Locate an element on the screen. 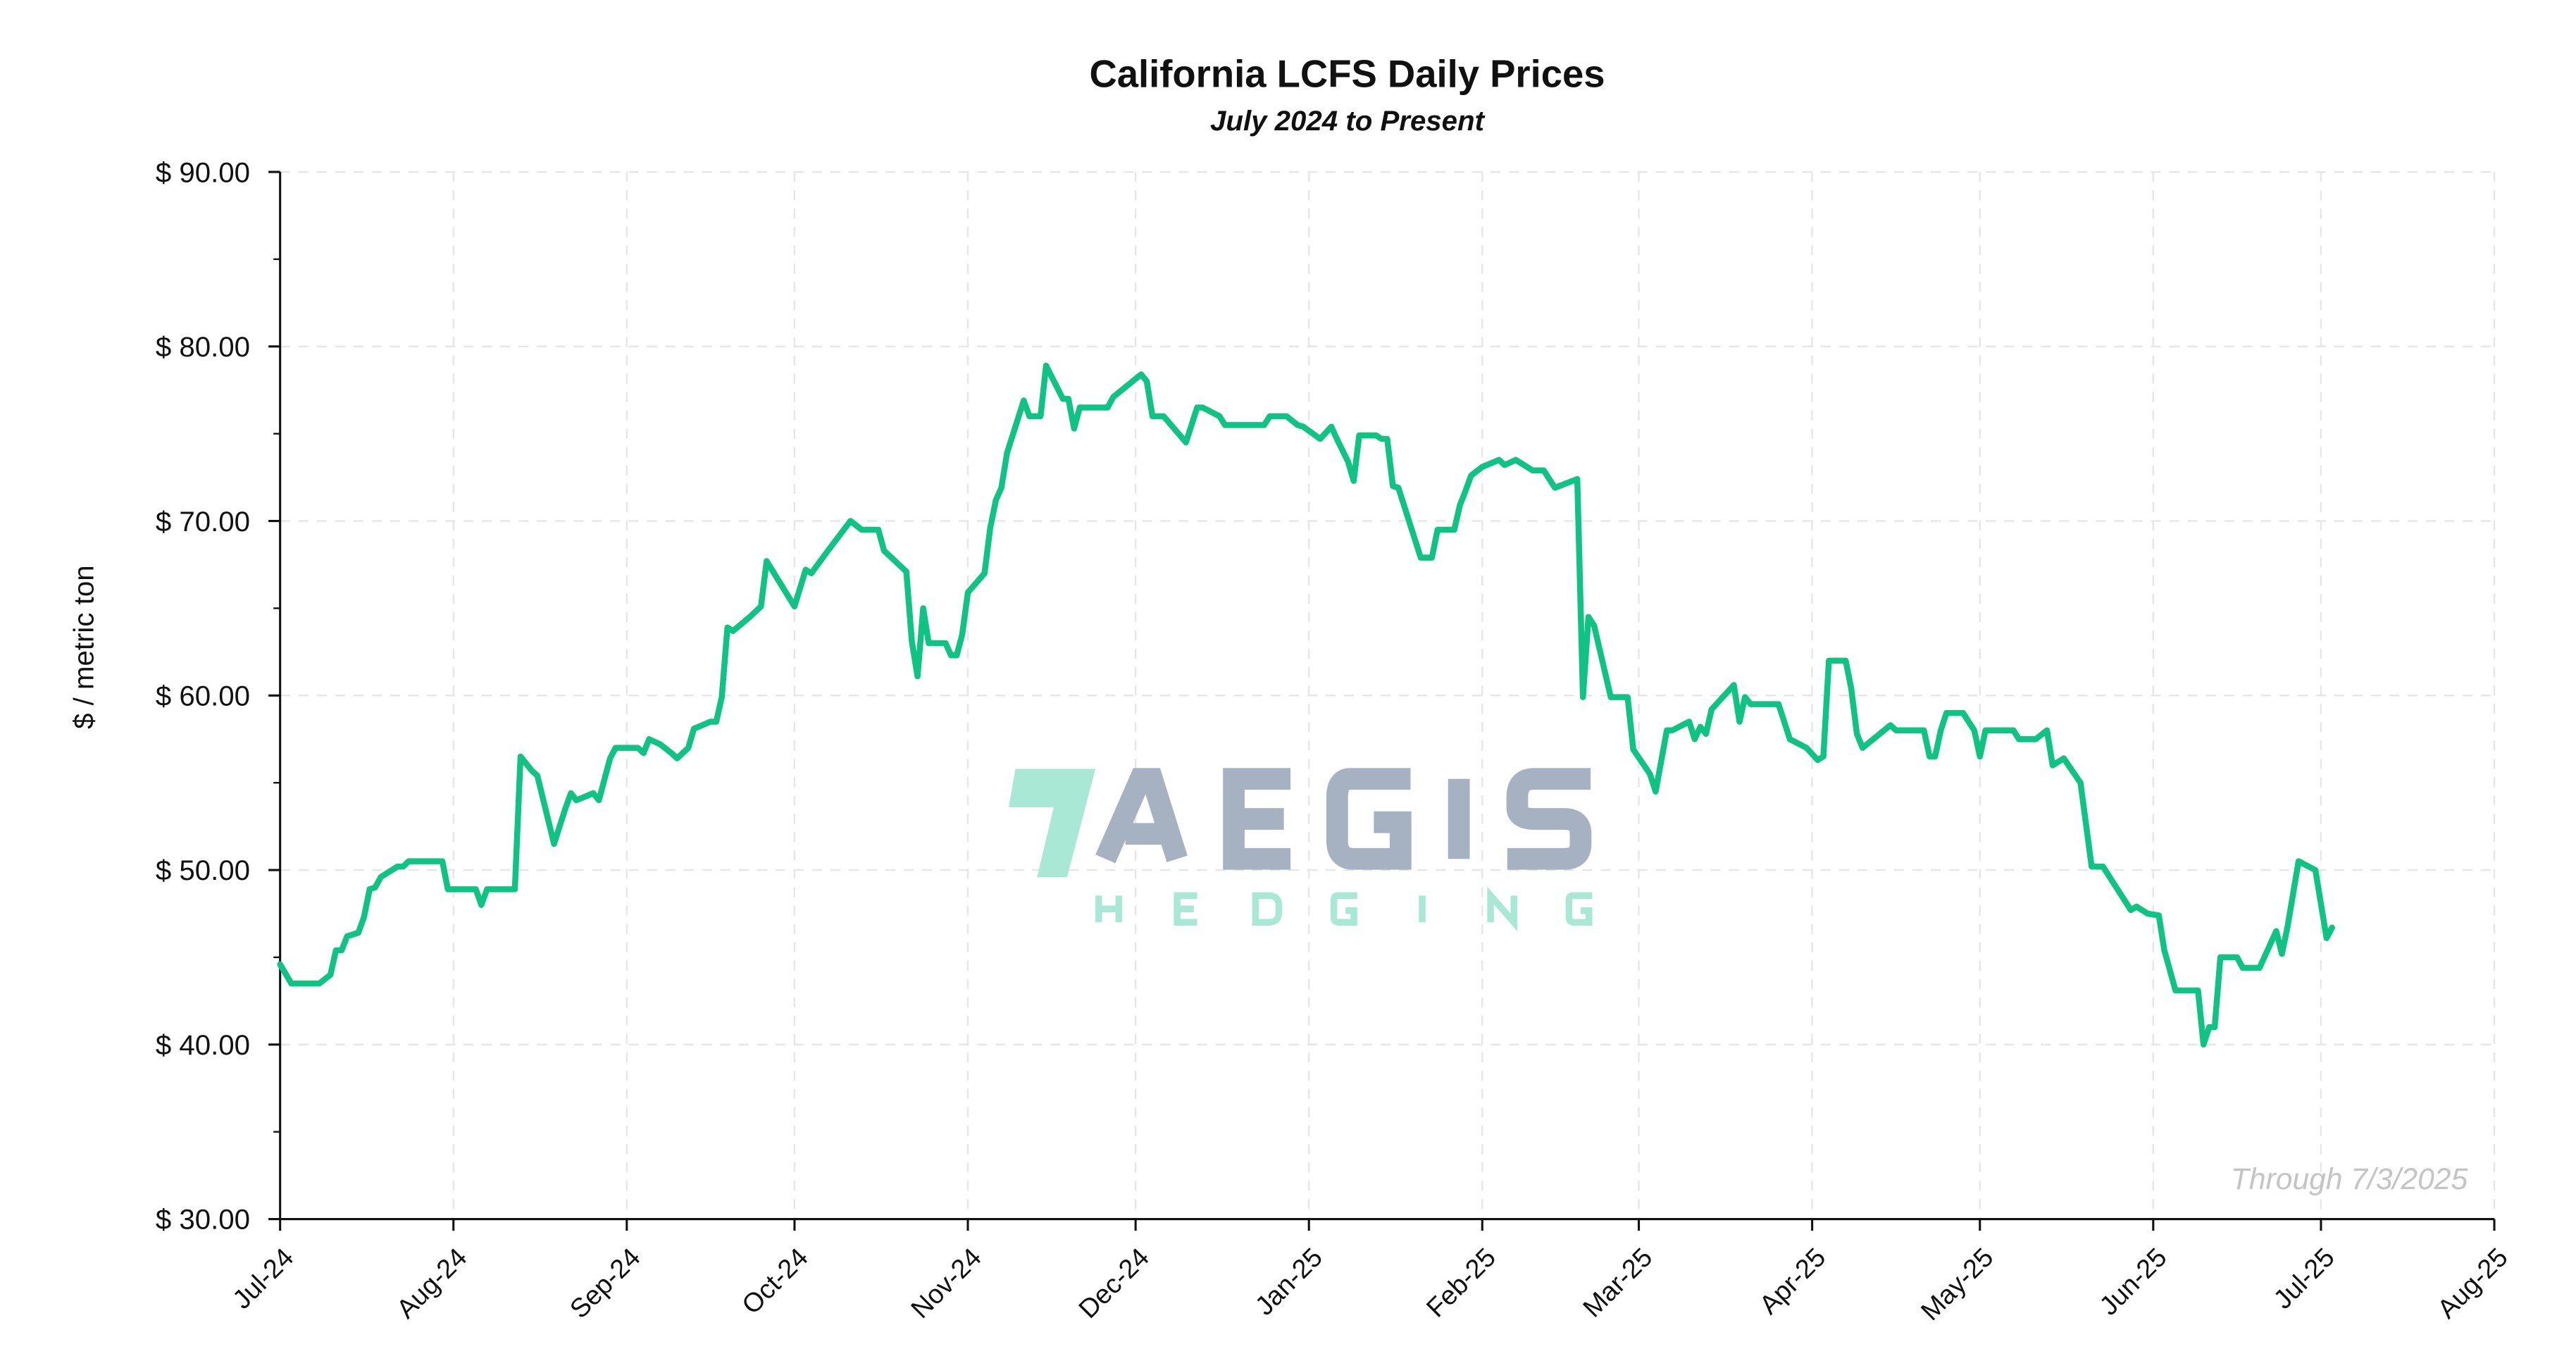  x-tick-label: Jul-24 is located at coordinates (264, 1279).